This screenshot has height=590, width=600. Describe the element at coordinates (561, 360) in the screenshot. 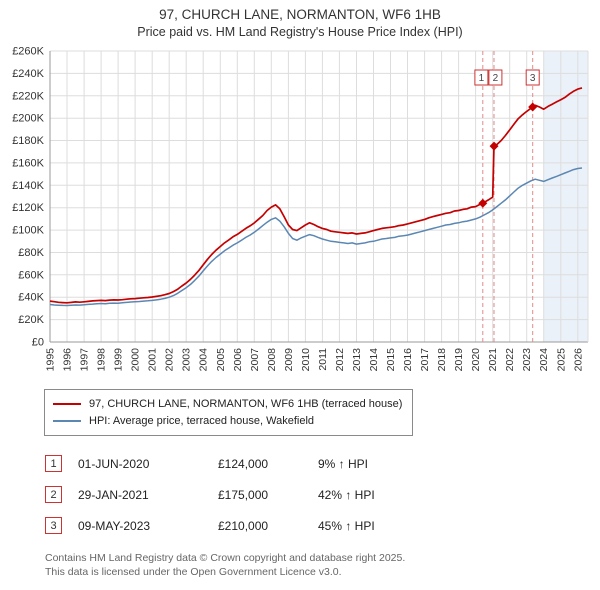

I see `svg-text: 2025` at that location.